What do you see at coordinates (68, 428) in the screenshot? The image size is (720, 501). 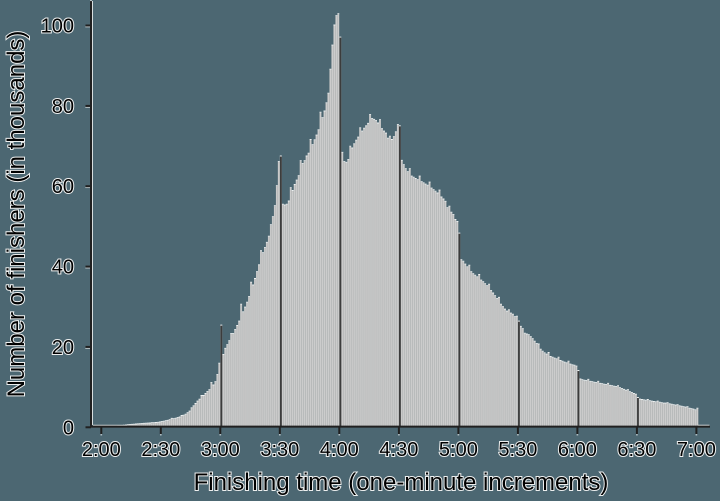 I see `svg-text: 0` at bounding box center [68, 428].